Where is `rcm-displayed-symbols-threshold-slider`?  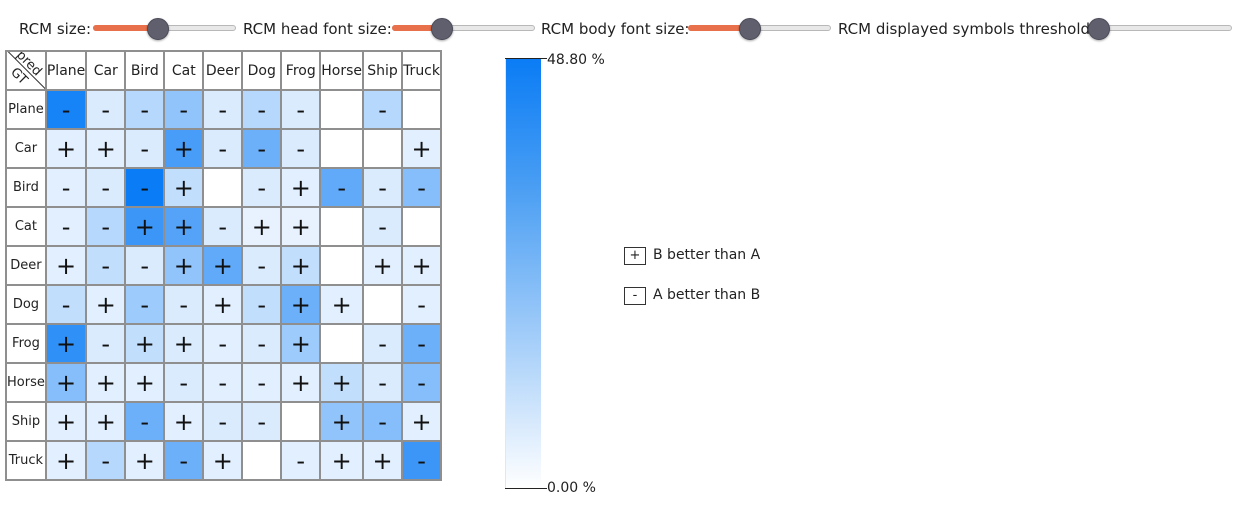
rcm-displayed-symbols-threshold-slider is located at coordinates (1160, 29).